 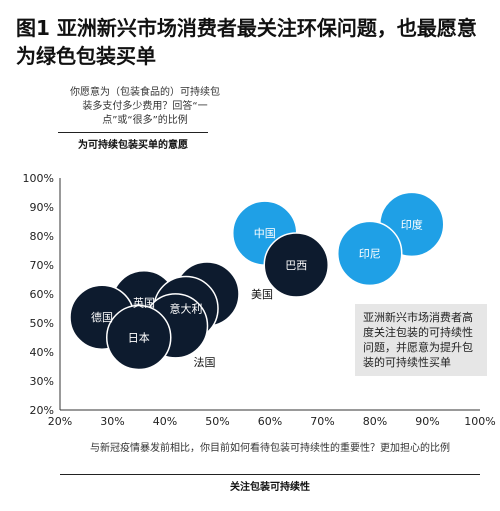 I want to click on data-point-印尼, so click(x=370, y=253).